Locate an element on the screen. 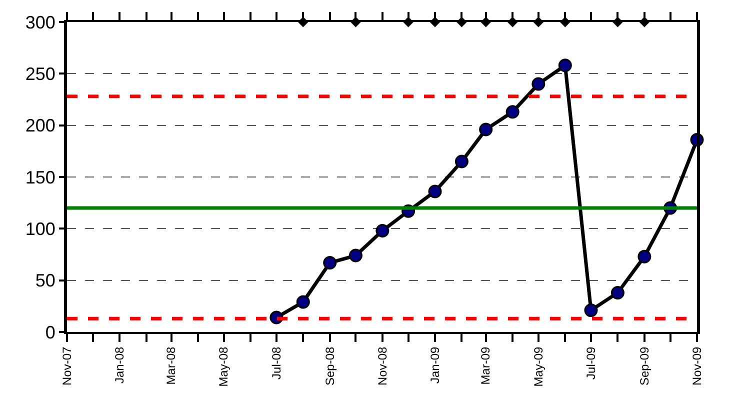 The image size is (749, 404). x-tick-label: Nov-09 is located at coordinates (697, 366).